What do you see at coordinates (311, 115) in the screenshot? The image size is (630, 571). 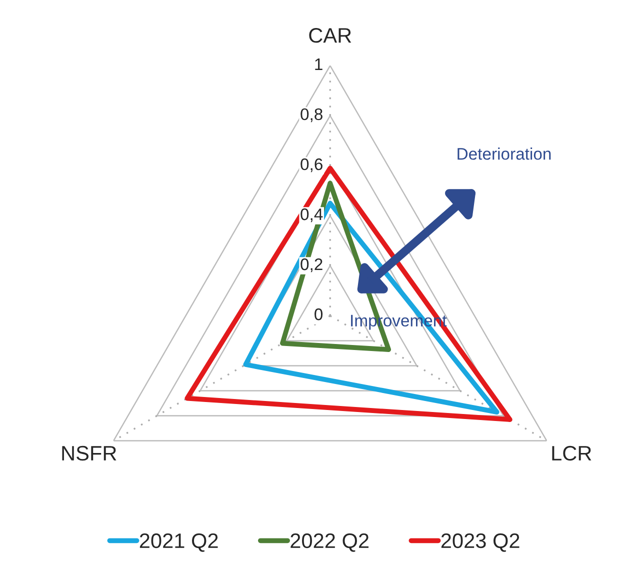 I see `y-tick-label: 0,8` at bounding box center [311, 115].